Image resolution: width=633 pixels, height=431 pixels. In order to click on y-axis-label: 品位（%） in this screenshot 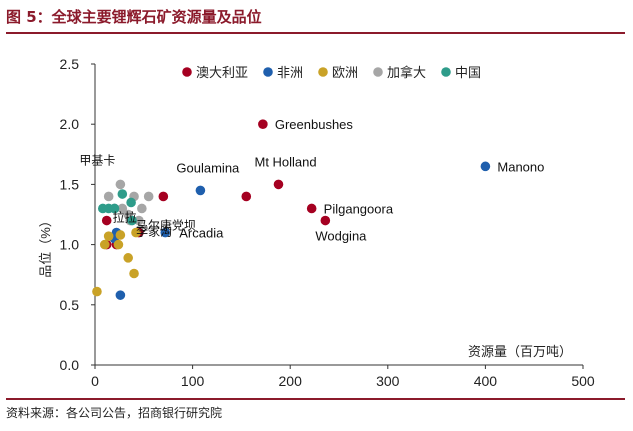, I will do `click(45, 246)`.